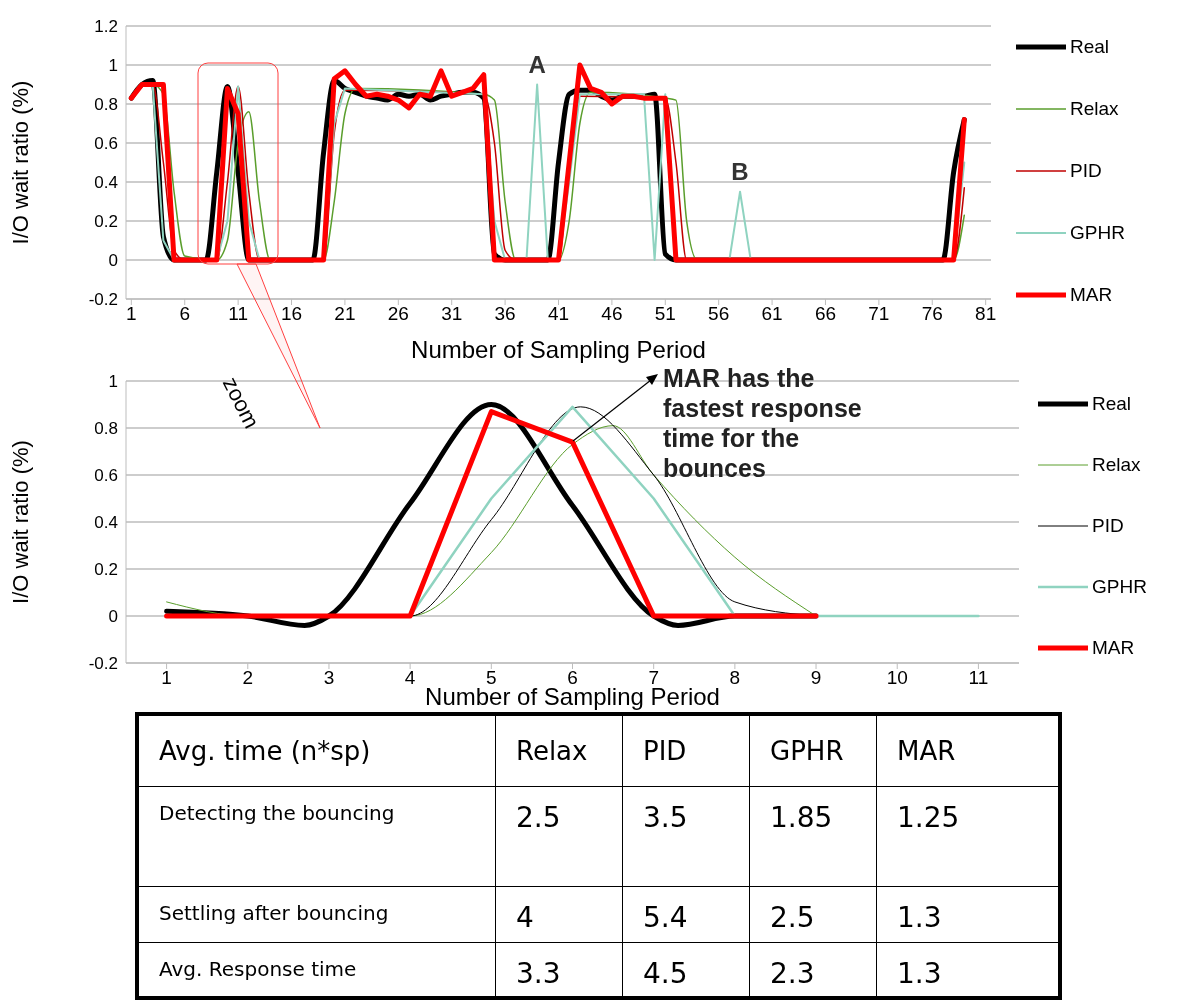 This screenshot has height=1003, width=1177. Describe the element at coordinates (968, 750) in the screenshot. I see `x-tick-label: MAR` at that location.